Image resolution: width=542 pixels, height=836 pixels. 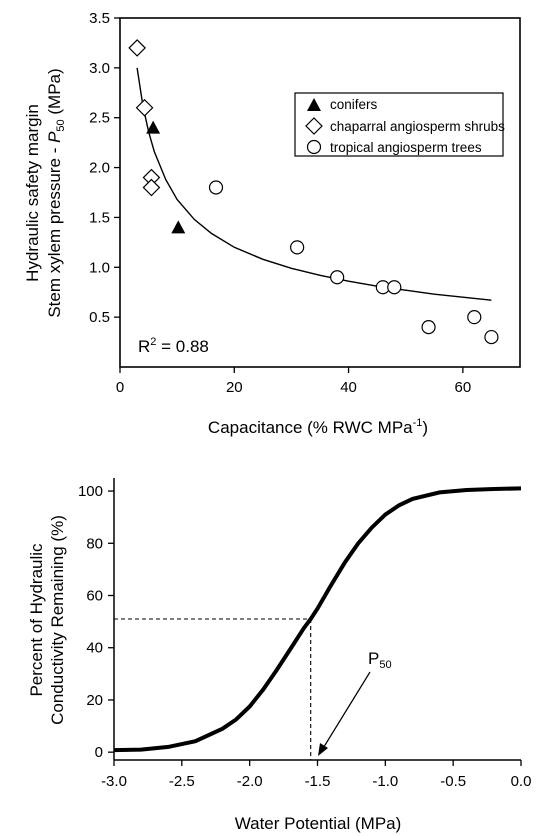 What do you see at coordinates (406, 147) in the screenshot?
I see `legend-label-trees: tropical angiosperm trees` at bounding box center [406, 147].